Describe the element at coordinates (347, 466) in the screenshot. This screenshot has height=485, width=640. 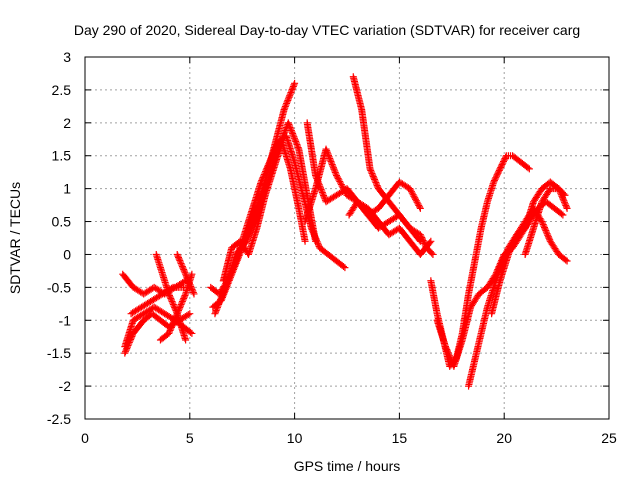
I see `x-axis-label: GPS time / hours` at that location.